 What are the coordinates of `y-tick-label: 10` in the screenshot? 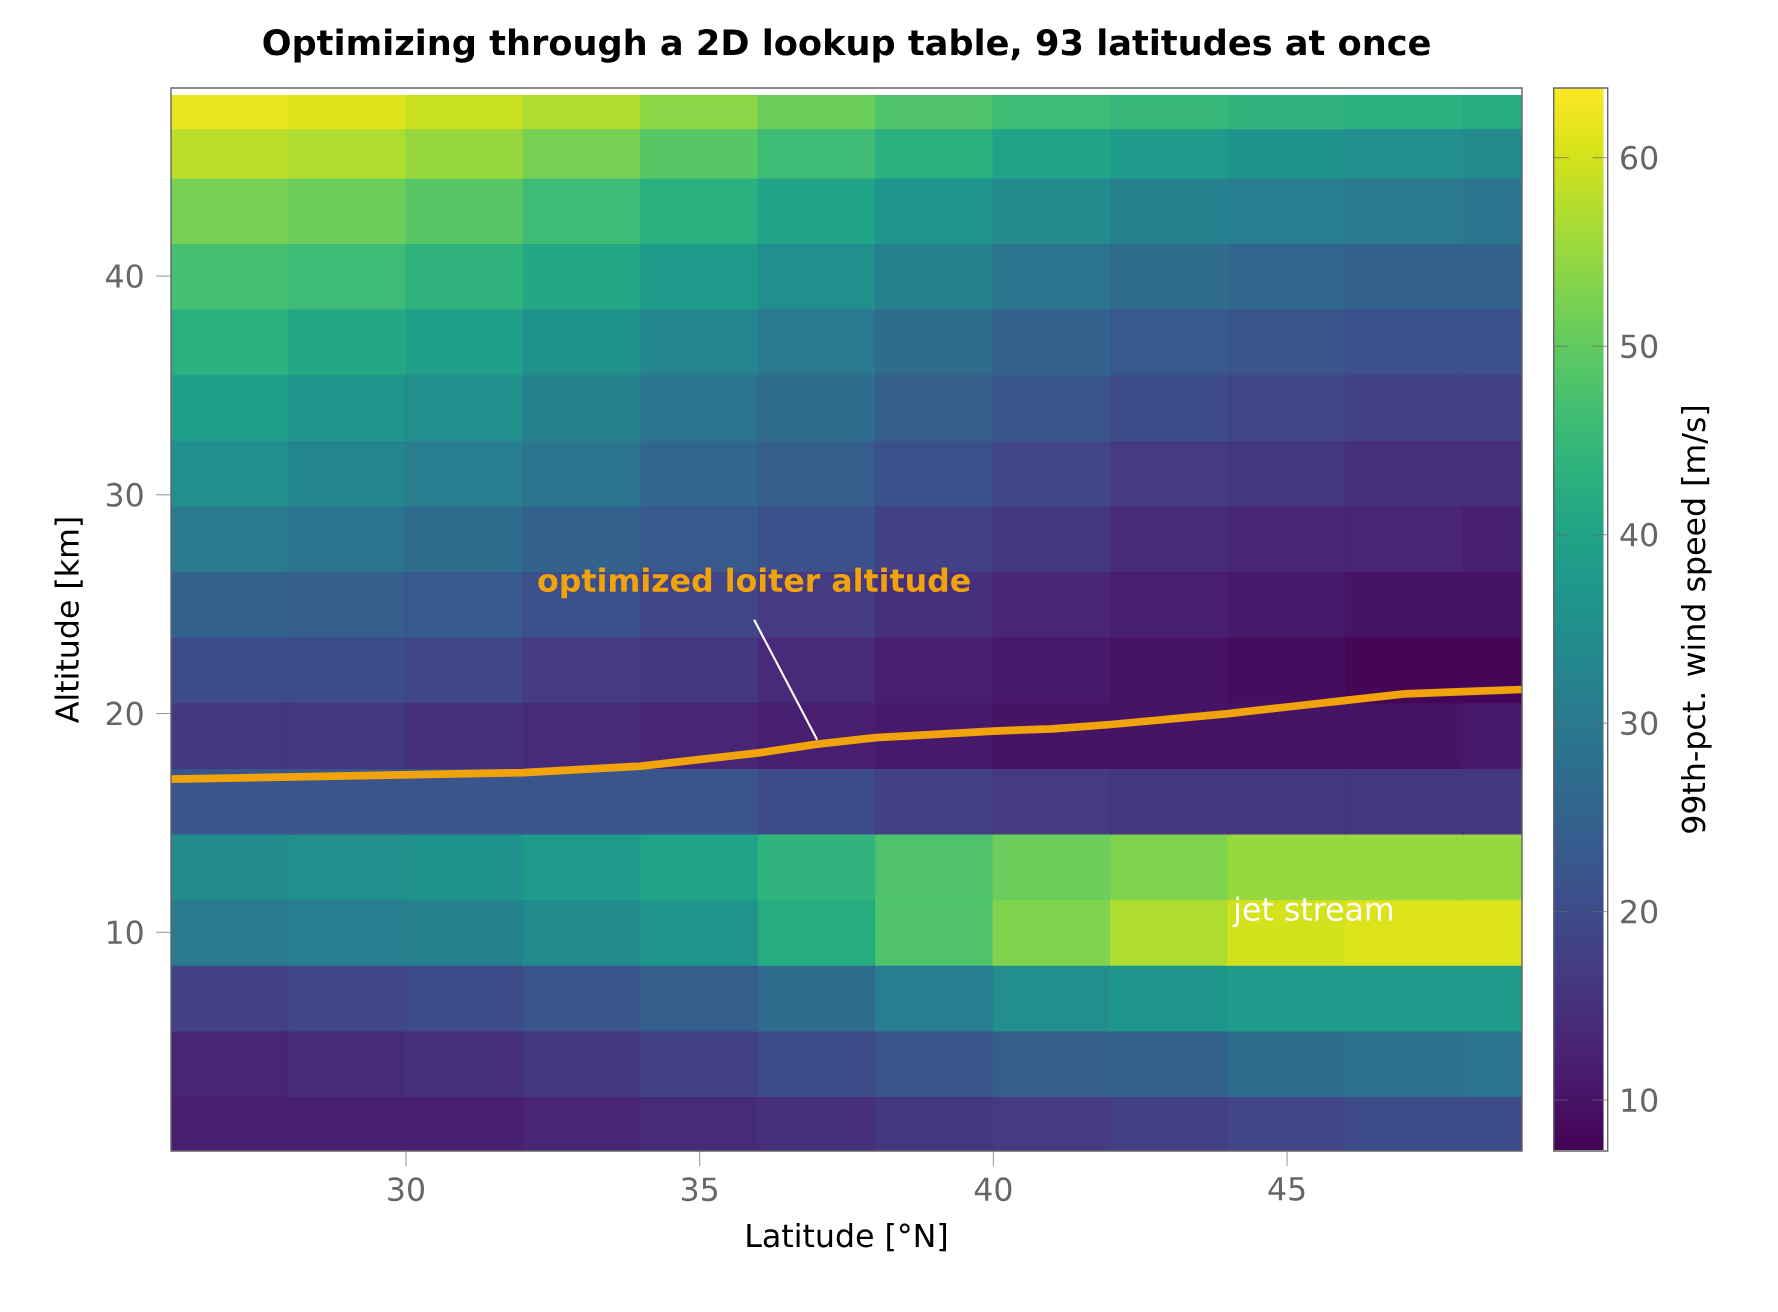 It's located at (125, 932).